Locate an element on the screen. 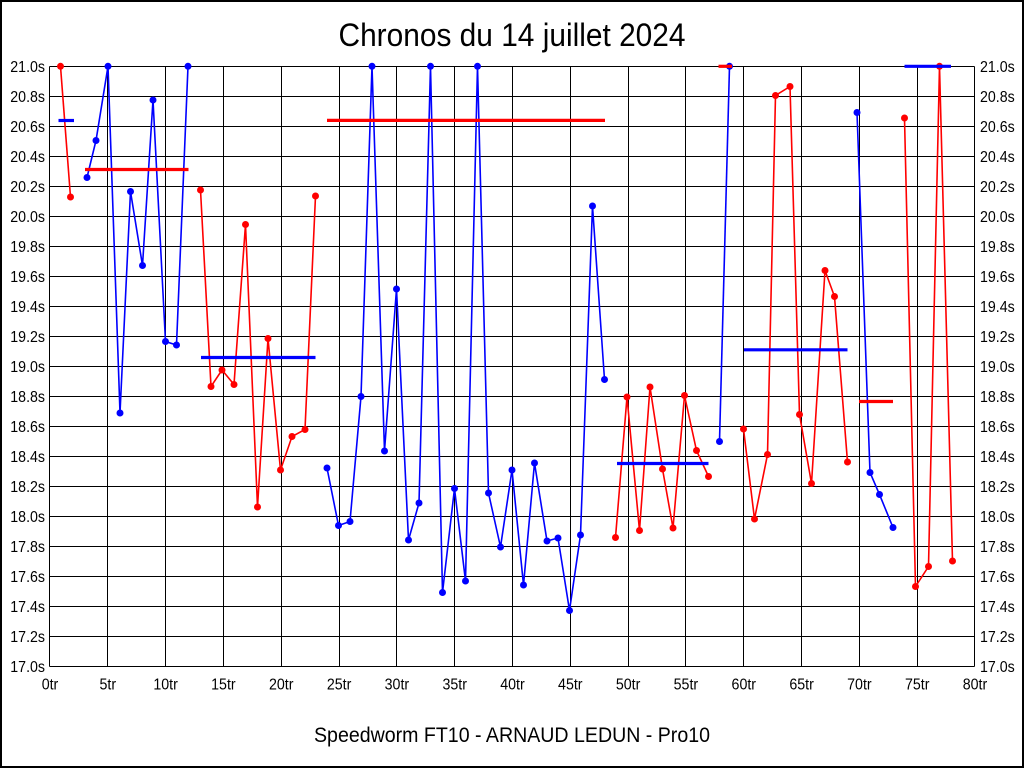 Image resolution: width=1024 pixels, height=773 pixels. svg-text: 15tr is located at coordinates (223, 685).